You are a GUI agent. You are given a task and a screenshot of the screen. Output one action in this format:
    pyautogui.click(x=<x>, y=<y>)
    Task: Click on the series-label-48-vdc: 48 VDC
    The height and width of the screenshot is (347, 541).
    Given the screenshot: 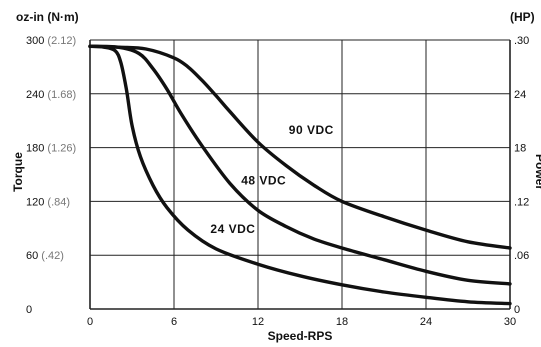 What is the action you would take?
    pyautogui.click(x=263, y=180)
    